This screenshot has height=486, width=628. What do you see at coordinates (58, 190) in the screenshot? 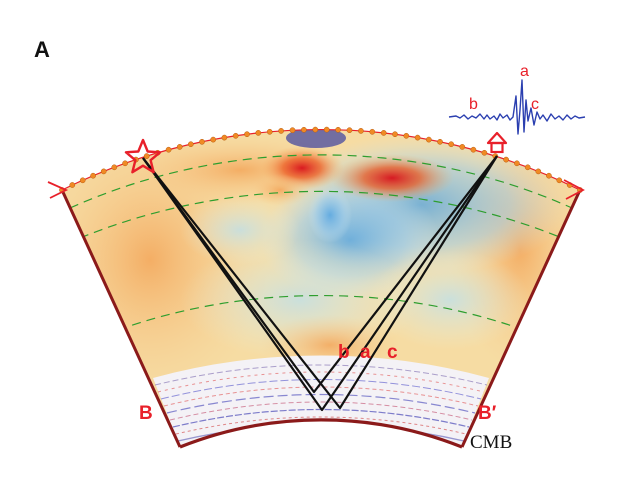
I see `left-end-arrow-icon` at bounding box center [58, 190].